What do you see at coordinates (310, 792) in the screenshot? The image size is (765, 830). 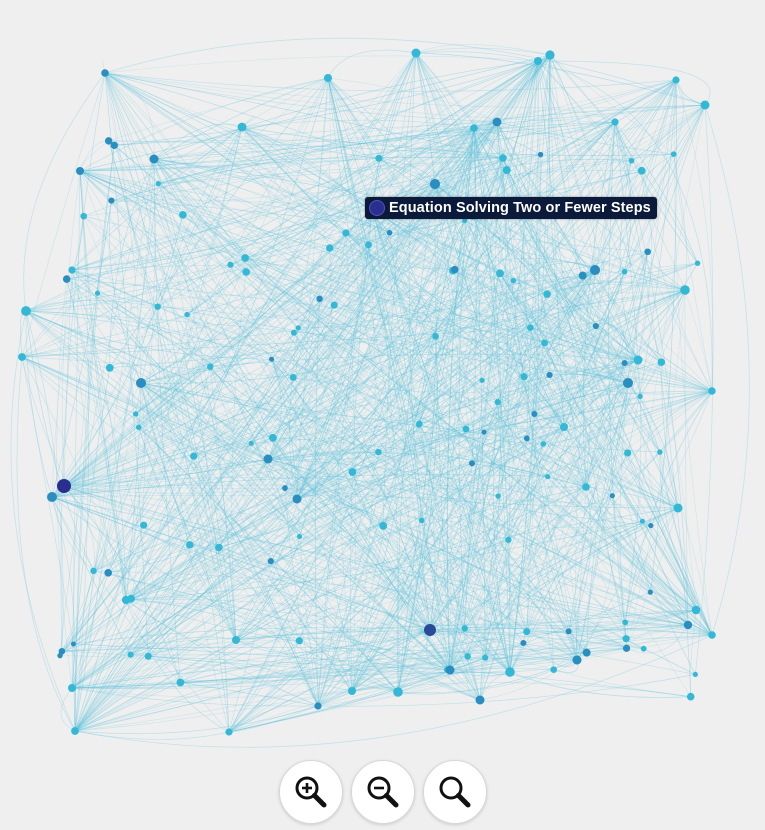 I see `zoom-in-button` at bounding box center [310, 792].